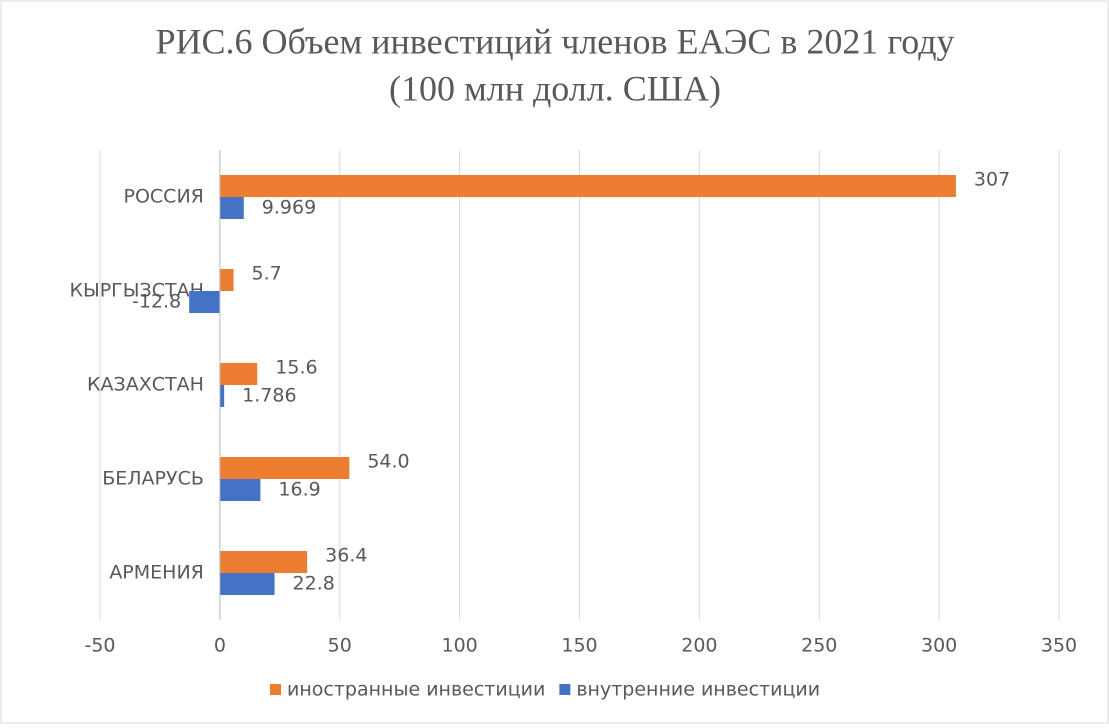 Image resolution: width=1109 pixels, height=728 pixels. Describe the element at coordinates (296, 368) in the screenshot. I see `data-label: 15.6` at that location.